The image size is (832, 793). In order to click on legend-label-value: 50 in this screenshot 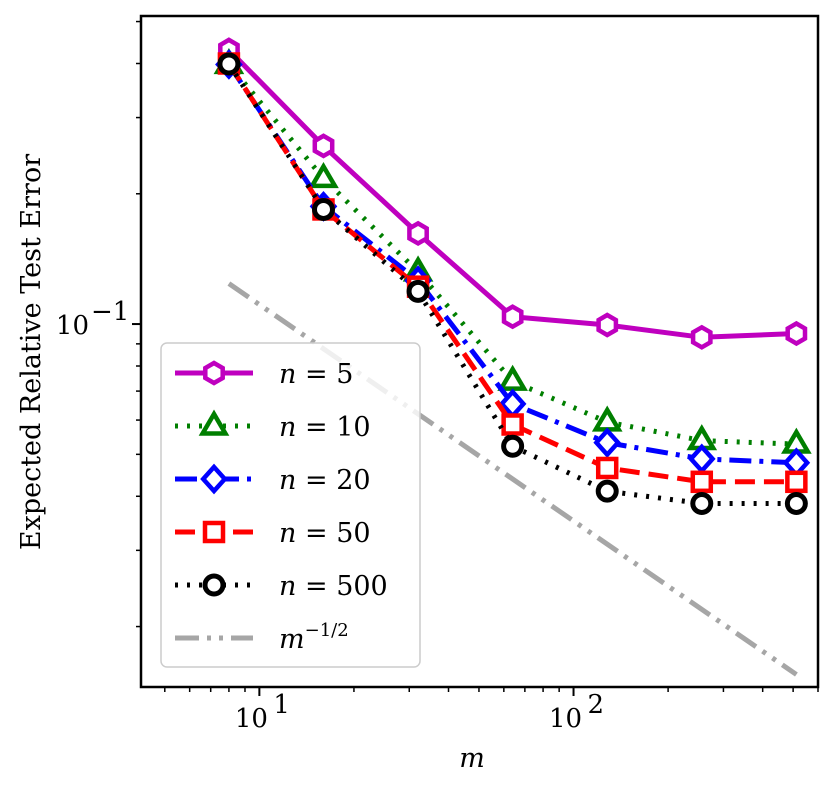, I will do `click(353, 533)`.